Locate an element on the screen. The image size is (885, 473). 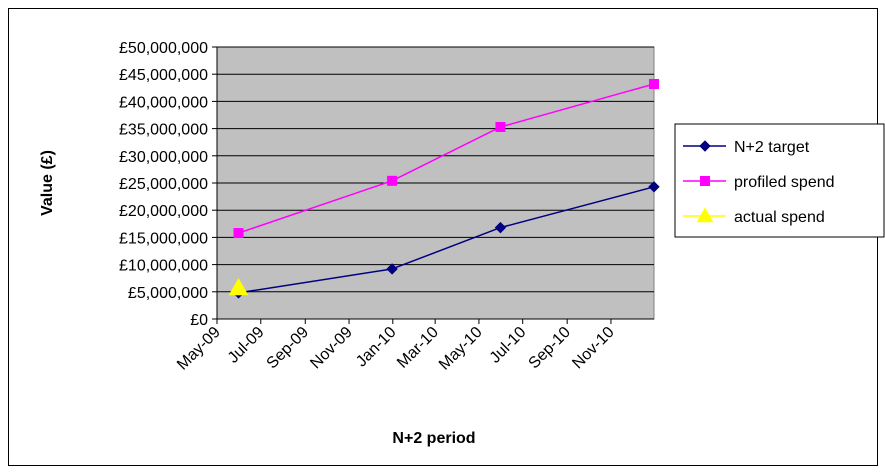
y-tick-label: £25,000,000 is located at coordinates (163, 184).